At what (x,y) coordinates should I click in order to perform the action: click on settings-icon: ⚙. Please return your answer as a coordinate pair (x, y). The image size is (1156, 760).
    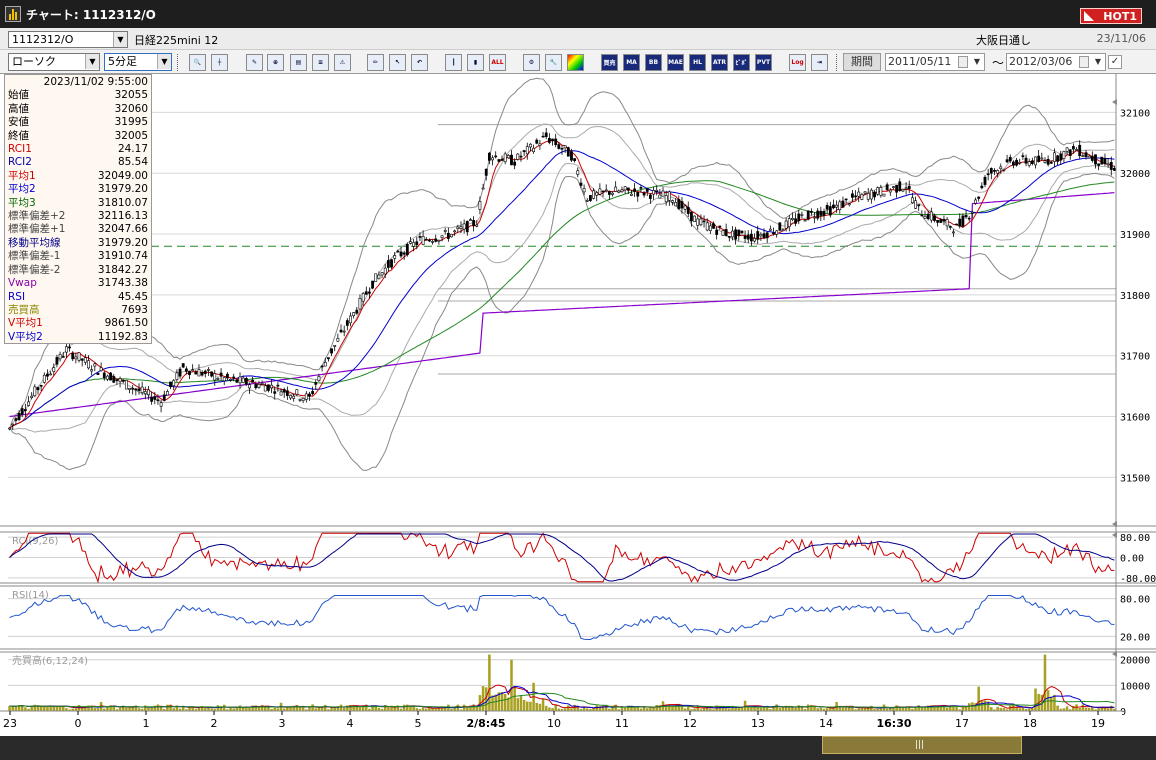
    Looking at the image, I should click on (531, 62).